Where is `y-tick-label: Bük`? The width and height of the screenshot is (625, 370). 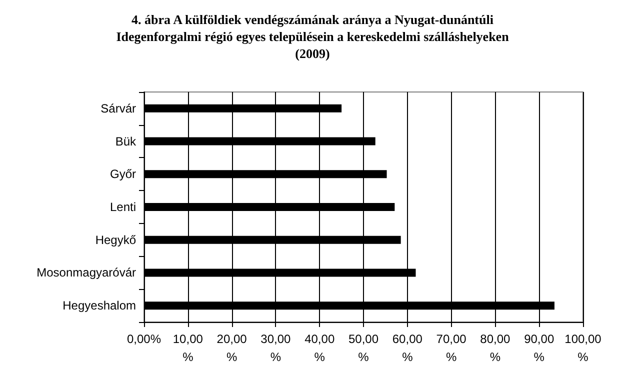 y-tick-label: Bük is located at coordinates (126, 141).